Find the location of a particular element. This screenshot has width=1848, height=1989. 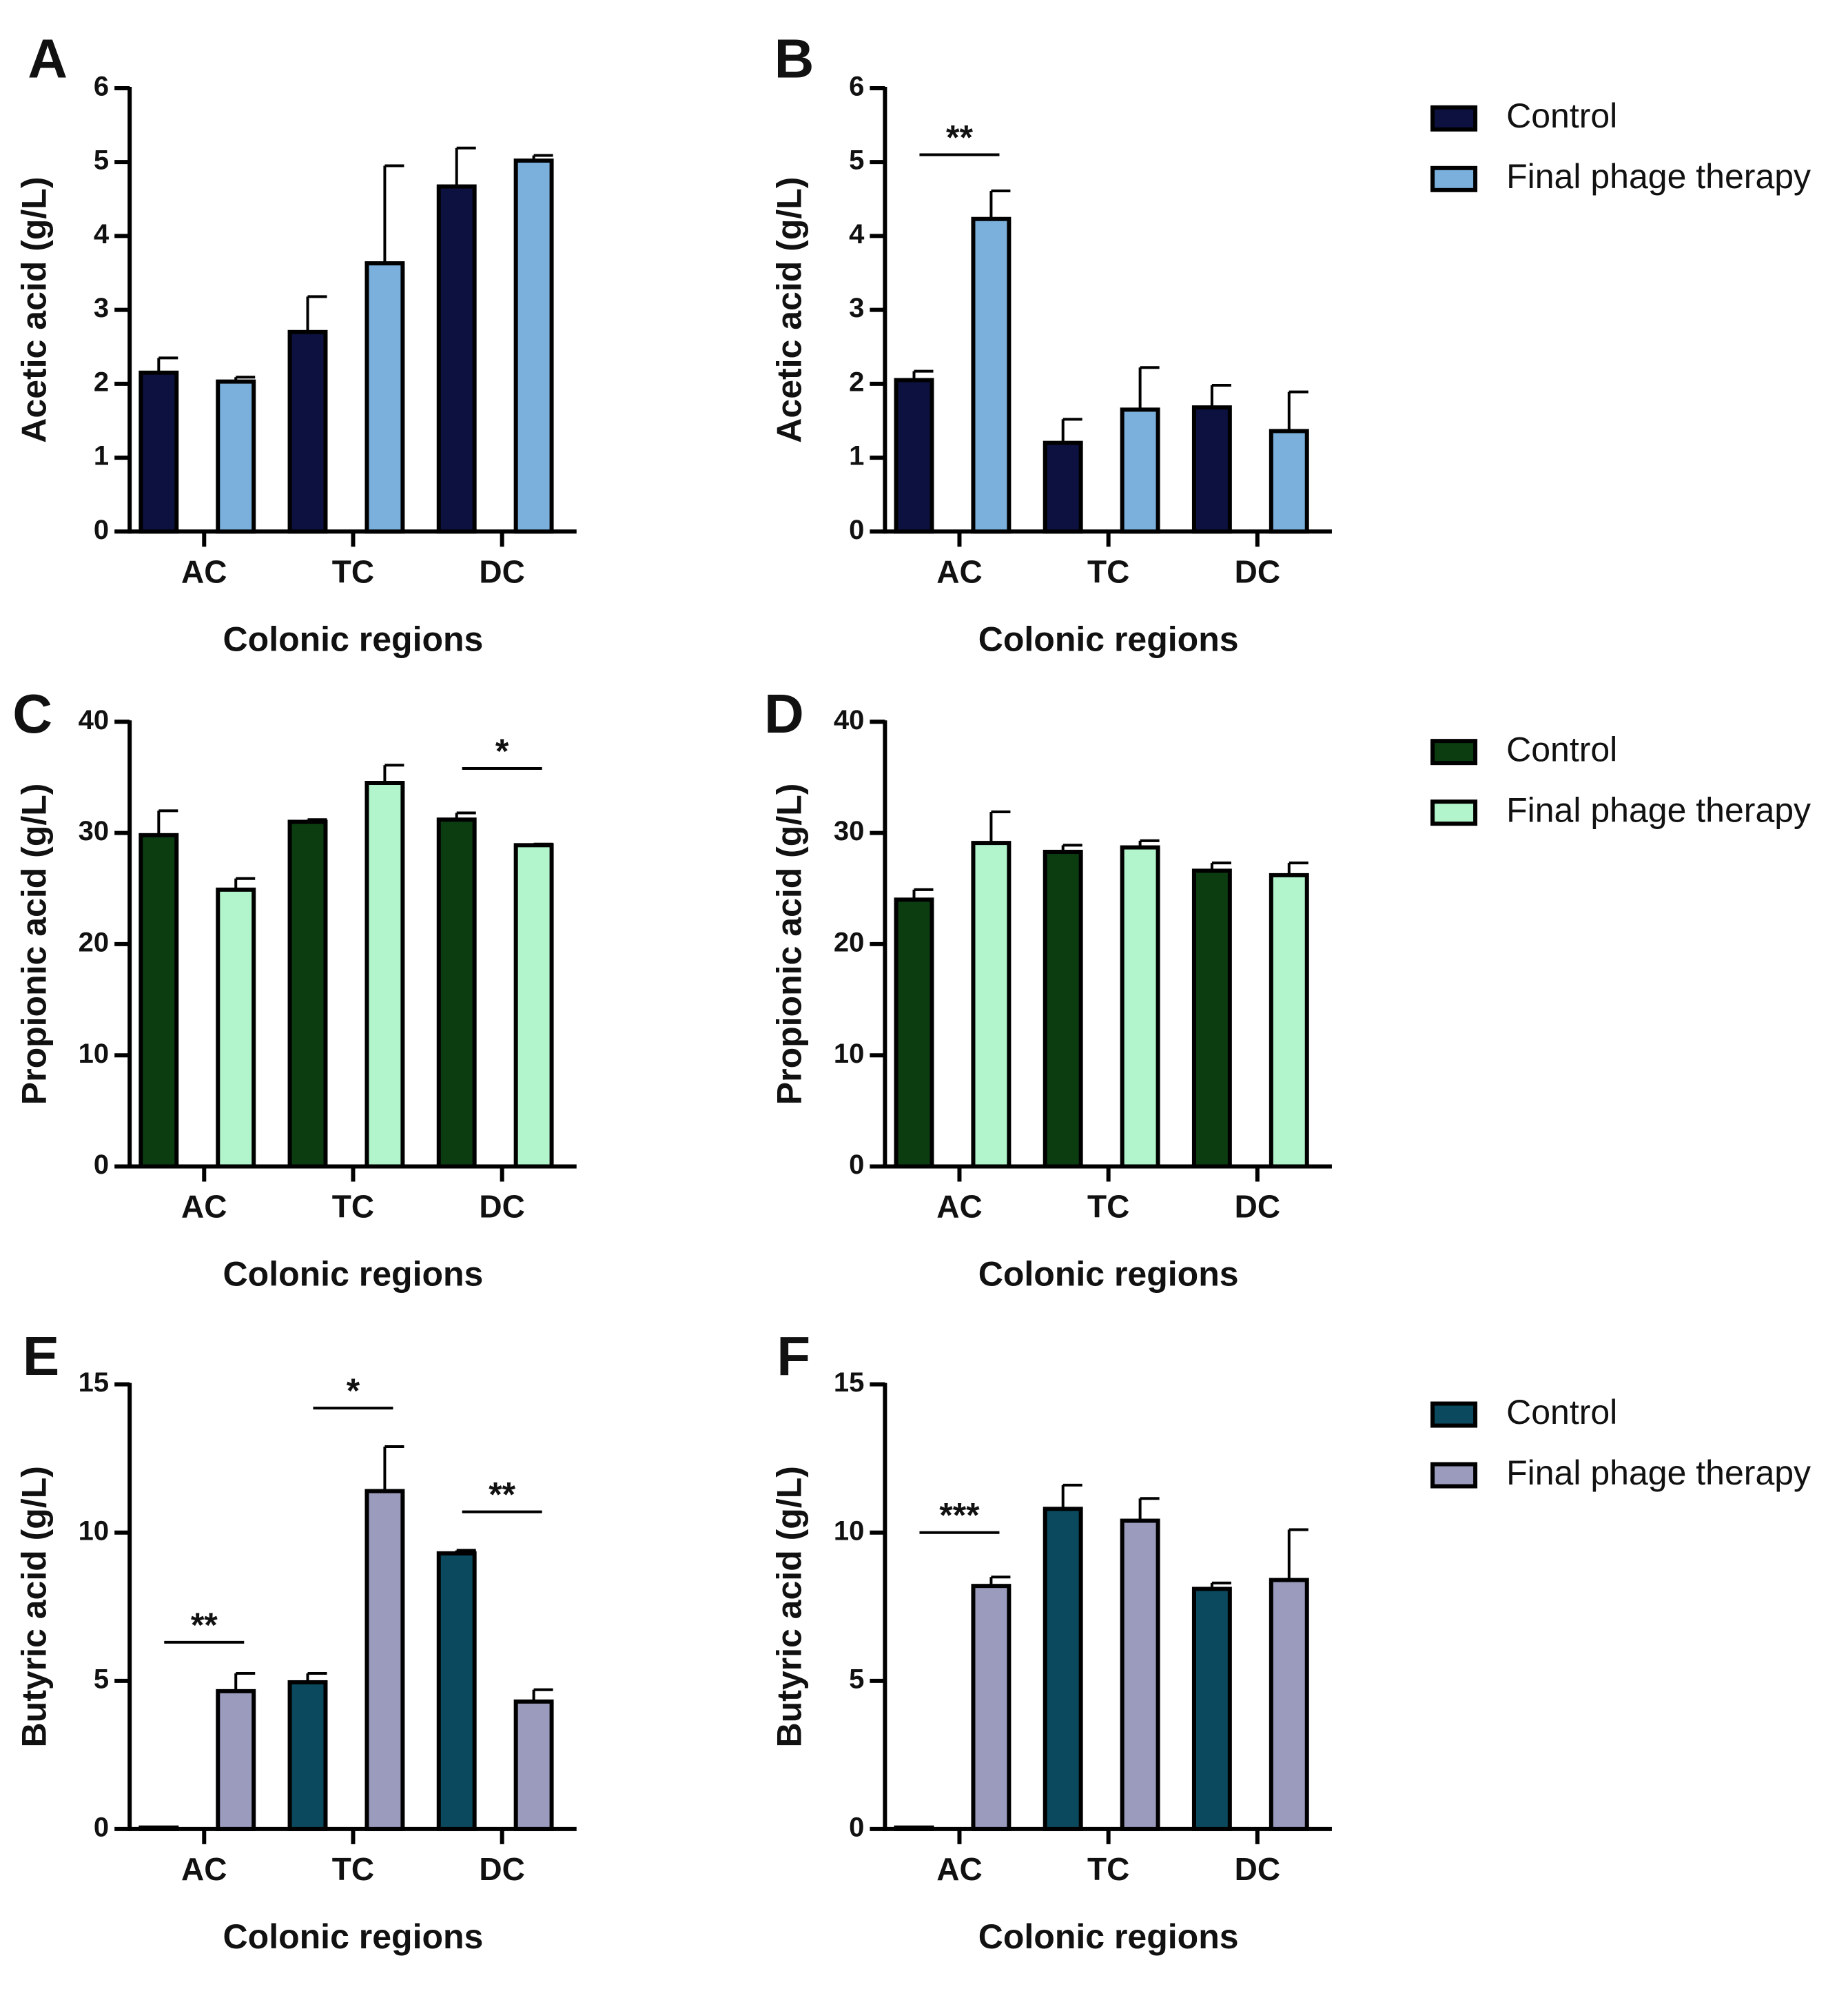

y-tick-label: 6 is located at coordinates (856, 87).